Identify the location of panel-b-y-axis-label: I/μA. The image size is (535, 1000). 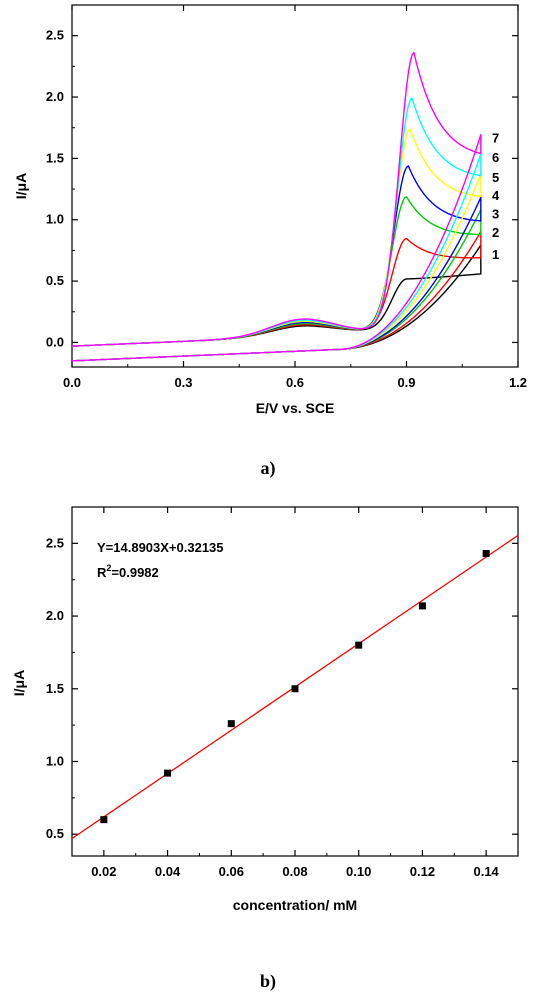
(19, 683).